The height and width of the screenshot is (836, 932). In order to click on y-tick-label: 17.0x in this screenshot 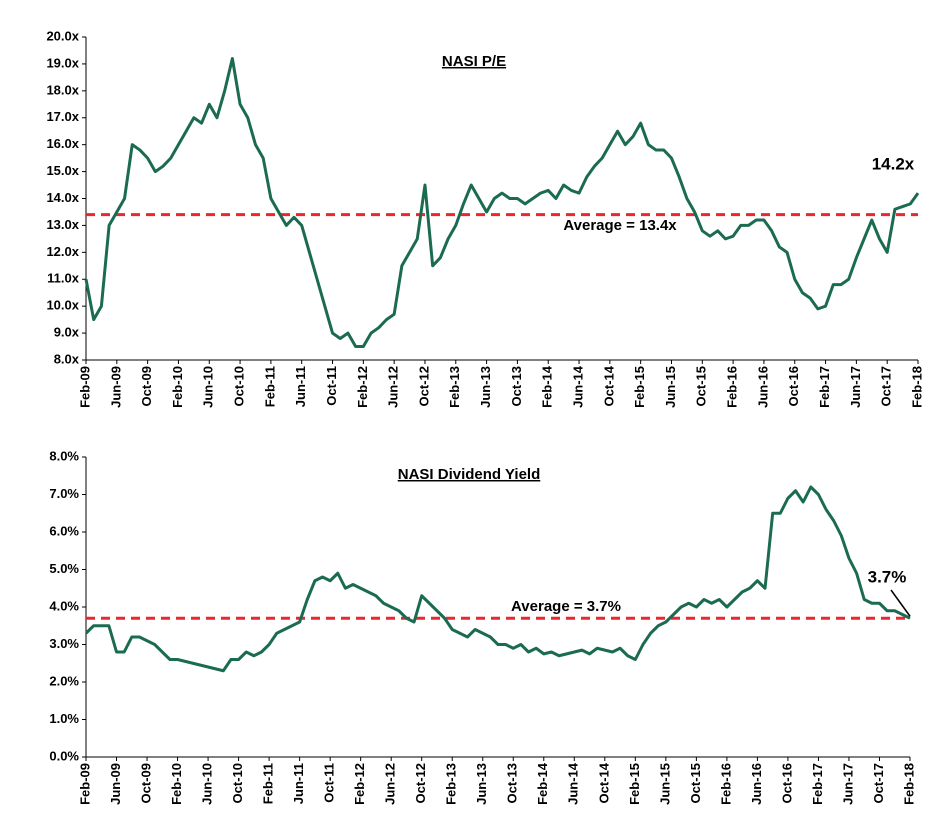, I will do `click(62, 116)`.